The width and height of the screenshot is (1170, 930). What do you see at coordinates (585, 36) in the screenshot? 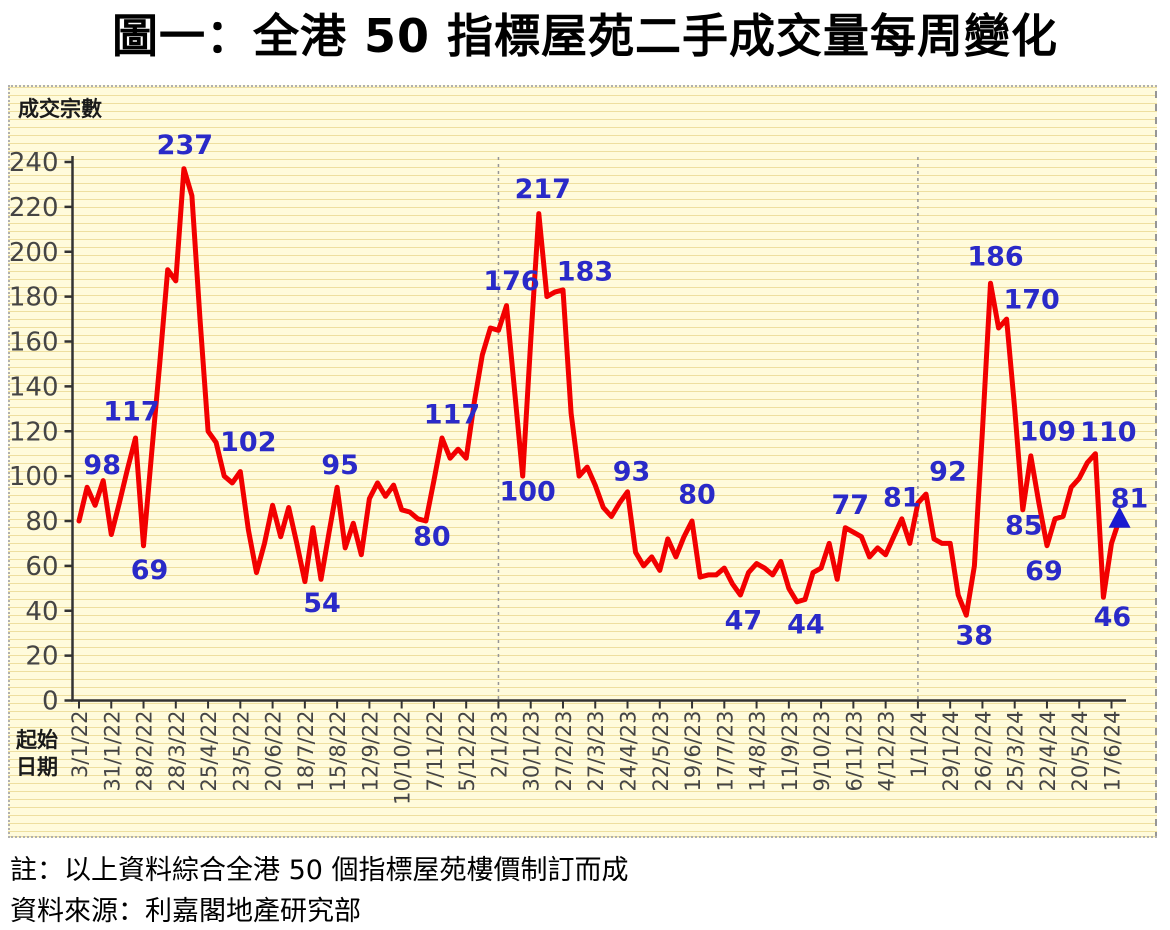
I see `chart-title: 圖一：全港 50 指標屋苑二手成交量每周變化` at bounding box center [585, 36].